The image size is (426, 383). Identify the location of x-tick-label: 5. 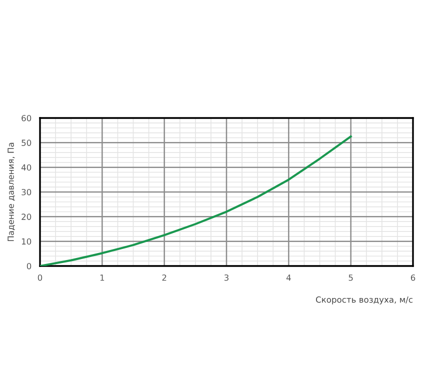
(350, 277).